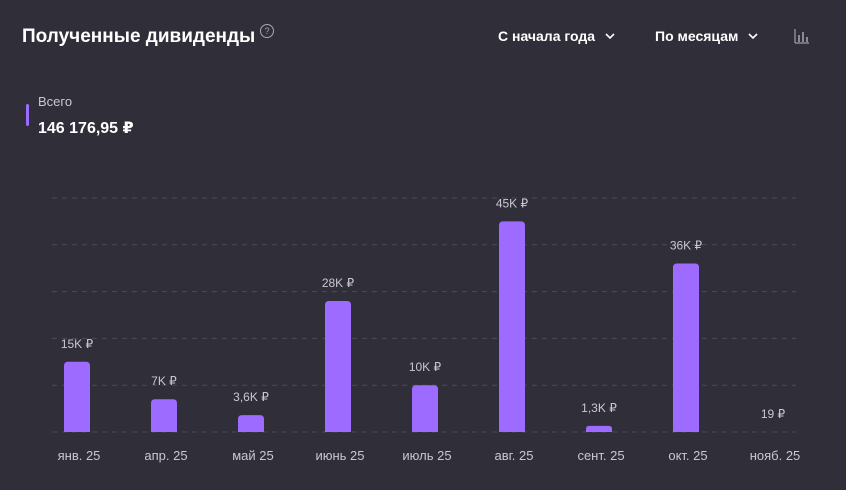  Describe the element at coordinates (547, 36) in the screenshot. I see `period-dropdown-label: С начала года` at that location.